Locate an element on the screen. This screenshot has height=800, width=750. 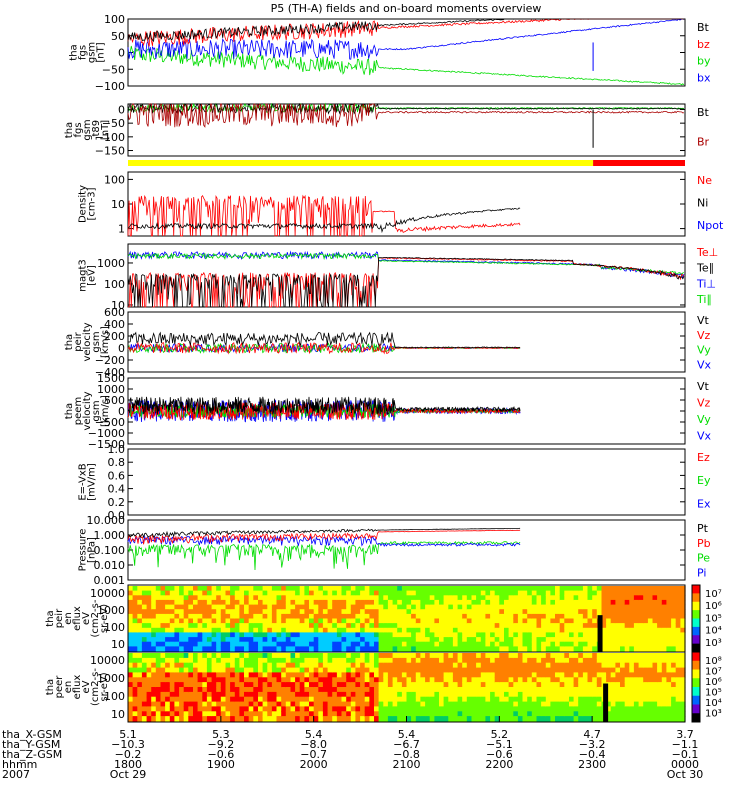
axis-label-peir_spec: tha is located at coordinates (50, 618).